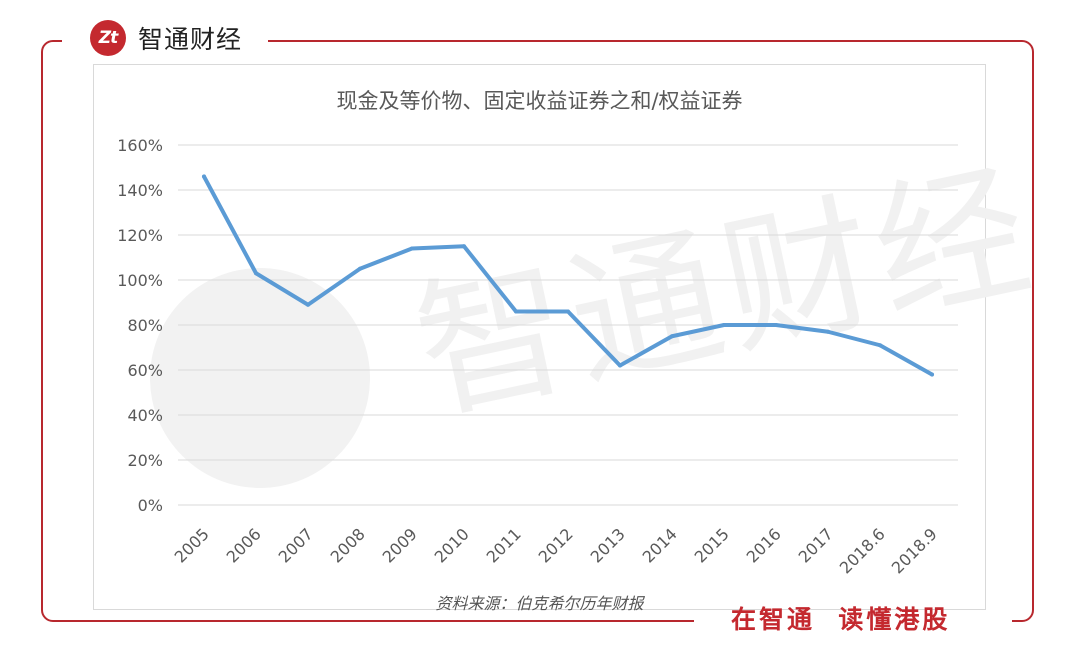 The image size is (1080, 647). What do you see at coordinates (348, 545) in the screenshot?
I see `x-tick-label: 2008` at bounding box center [348, 545].